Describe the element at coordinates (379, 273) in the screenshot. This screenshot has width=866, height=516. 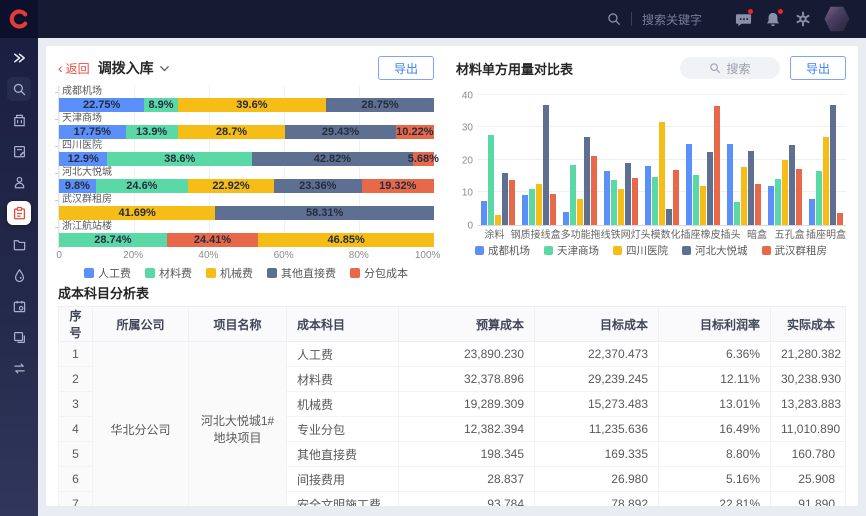
I see `legend-item: 分包成本` at that location.